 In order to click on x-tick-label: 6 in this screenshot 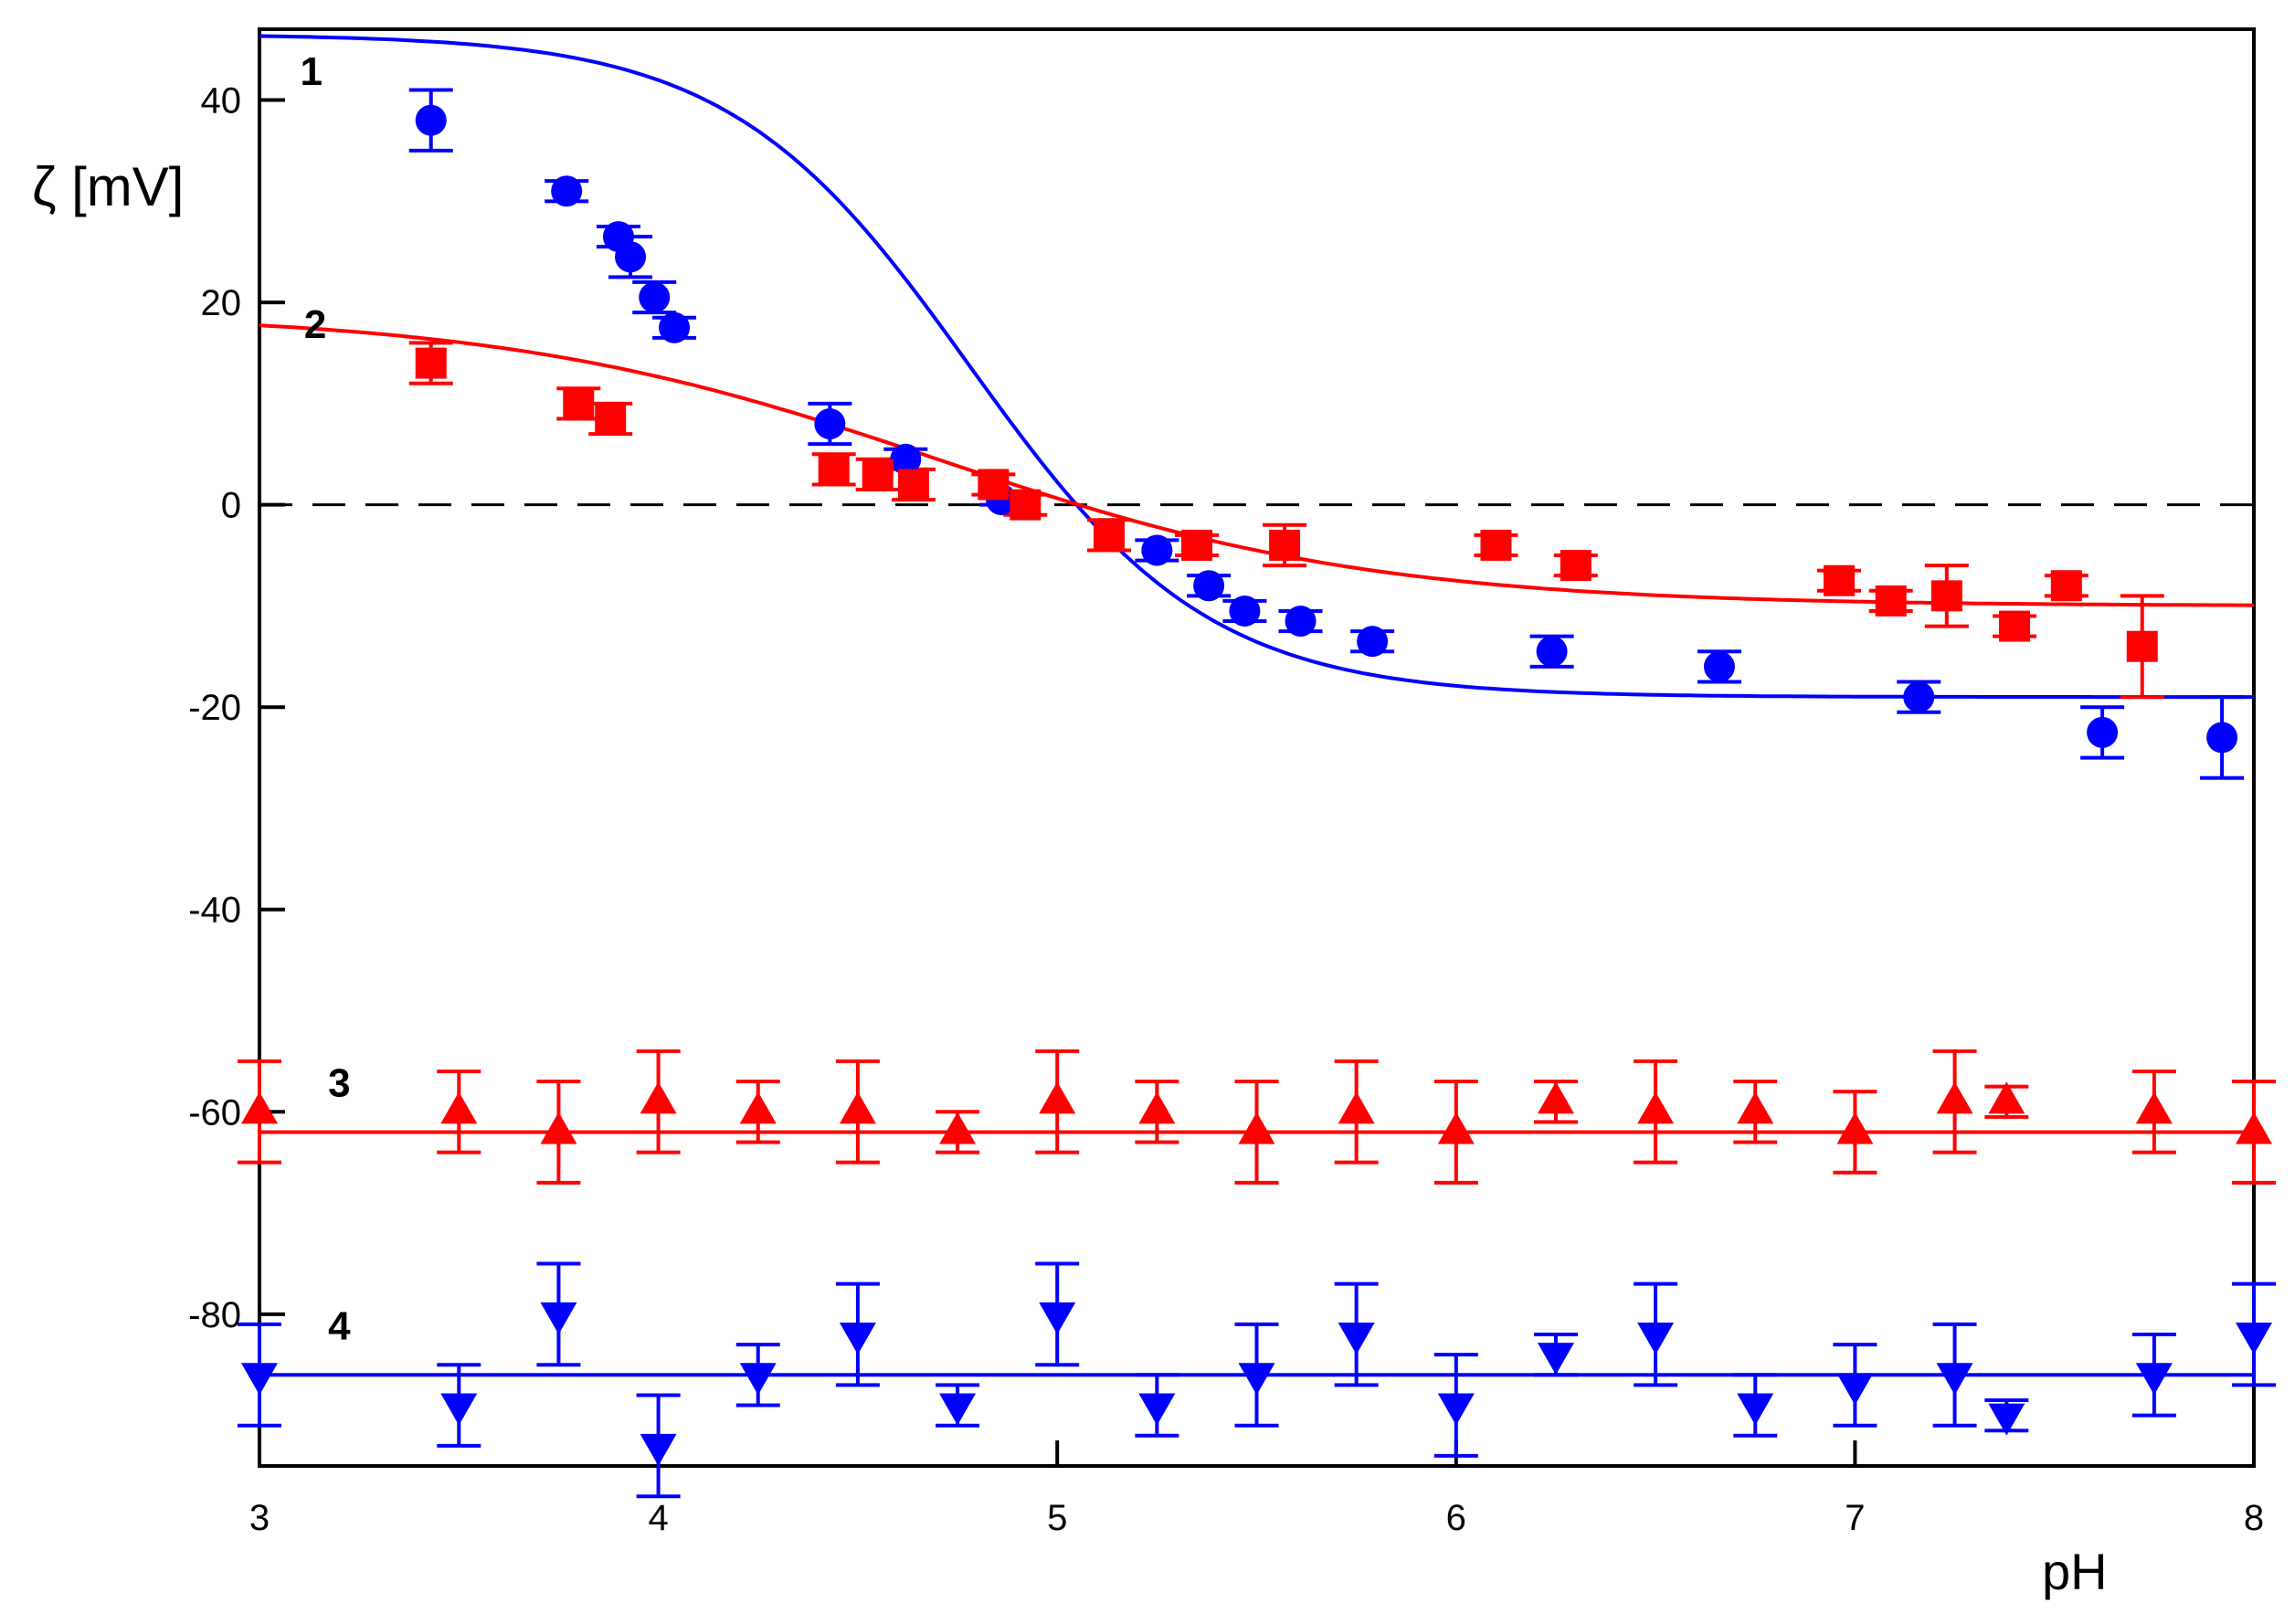, I will do `click(1456, 1518)`.